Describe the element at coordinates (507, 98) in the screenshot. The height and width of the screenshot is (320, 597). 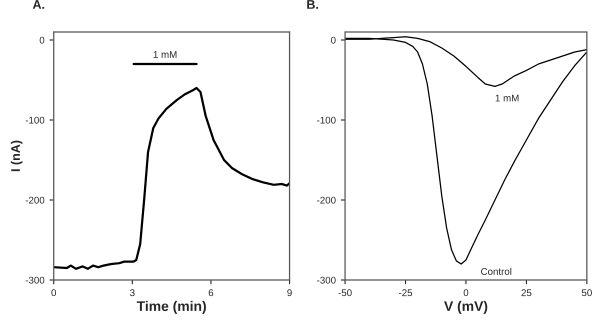
I see `series-label: 1 mM` at that location.